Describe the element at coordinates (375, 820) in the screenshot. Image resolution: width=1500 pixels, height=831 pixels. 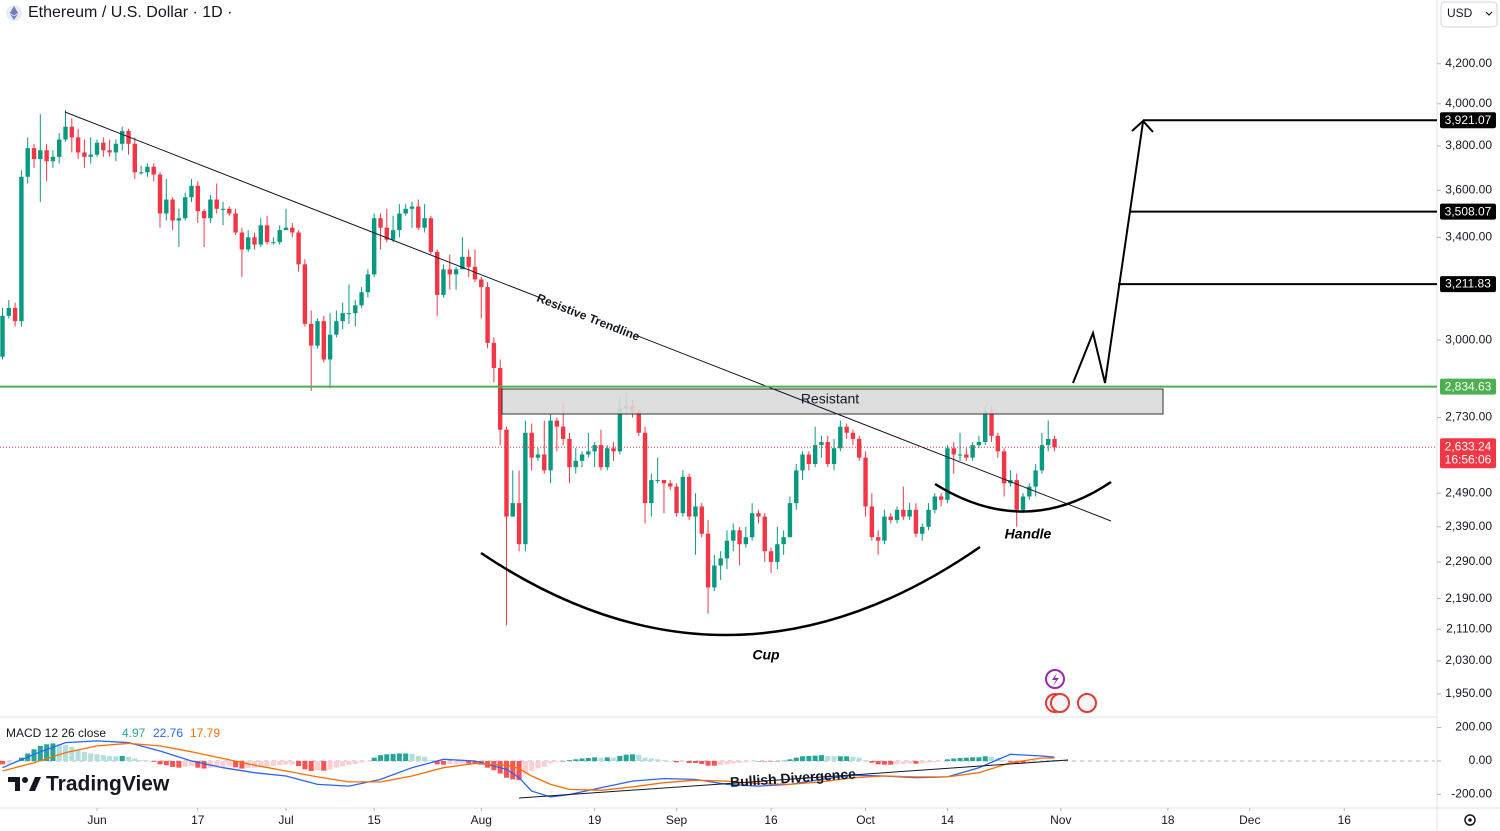
I see `x-tick-label: 15` at that location.